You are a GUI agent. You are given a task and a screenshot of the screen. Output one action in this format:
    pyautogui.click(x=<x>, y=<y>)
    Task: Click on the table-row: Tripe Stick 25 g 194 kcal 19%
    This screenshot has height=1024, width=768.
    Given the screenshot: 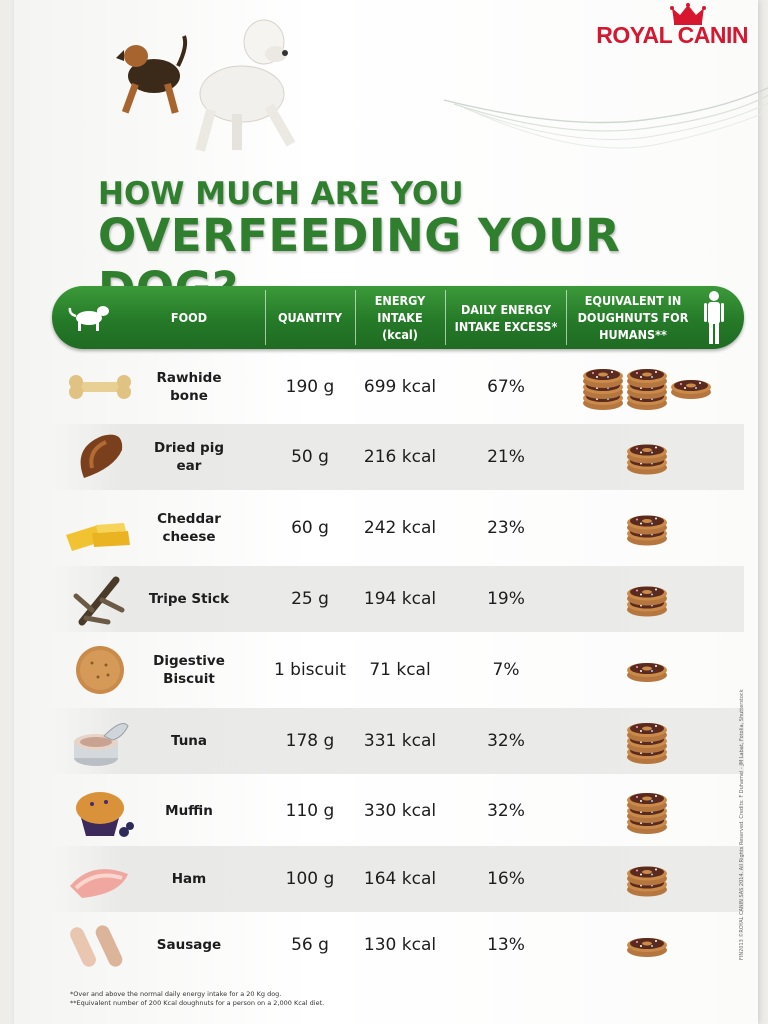 What is the action you would take?
    pyautogui.click(x=398, y=599)
    